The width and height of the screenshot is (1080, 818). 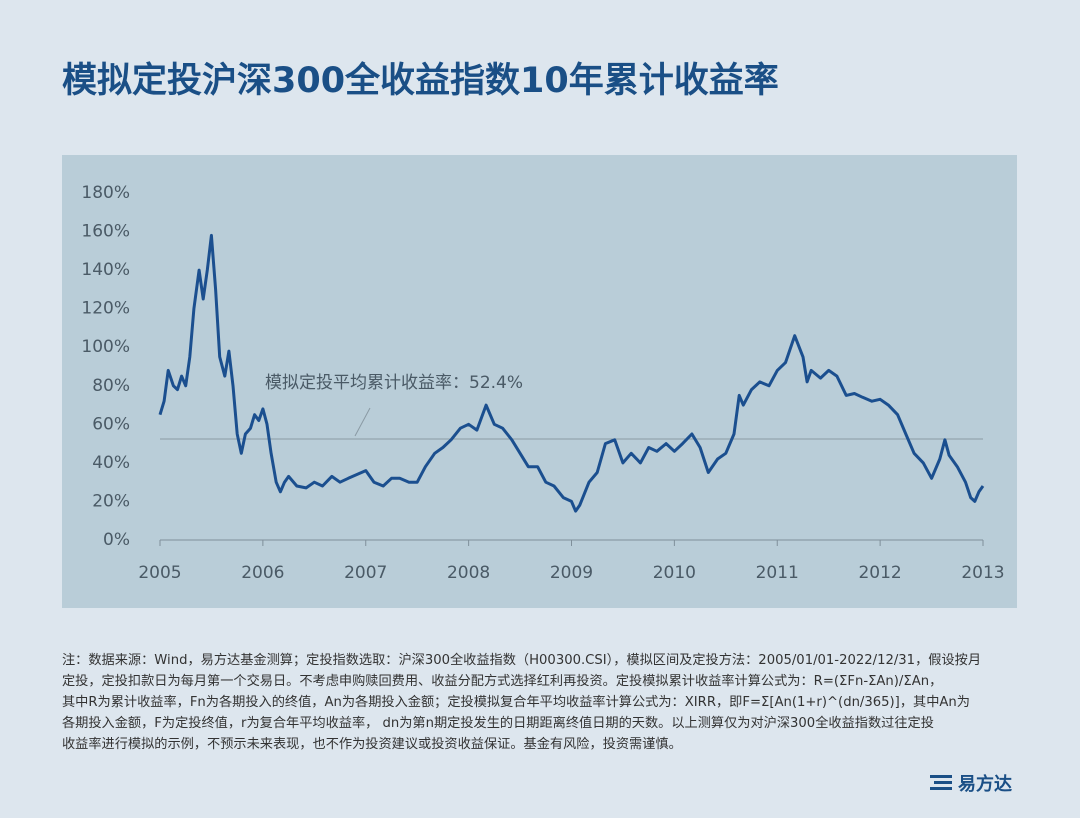 I want to click on y-tick-label: 20%, so click(x=111, y=501).